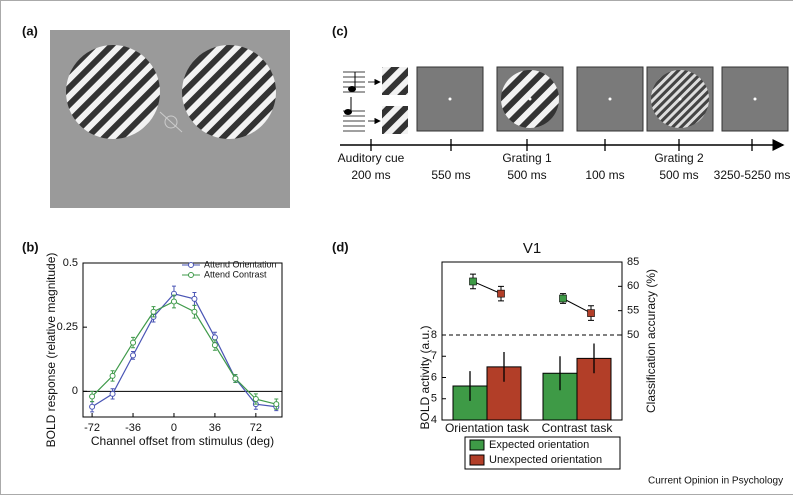 Image resolution: width=793 pixels, height=495 pixels. Describe the element at coordinates (651, 341) in the screenshot. I see `y2-axis-label: Classification accuracy (%)` at that location.